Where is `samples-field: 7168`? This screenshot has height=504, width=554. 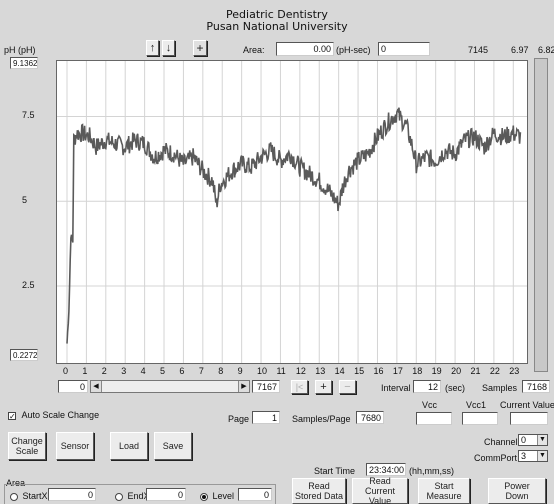
samples-field: 7168 is located at coordinates (536, 386).